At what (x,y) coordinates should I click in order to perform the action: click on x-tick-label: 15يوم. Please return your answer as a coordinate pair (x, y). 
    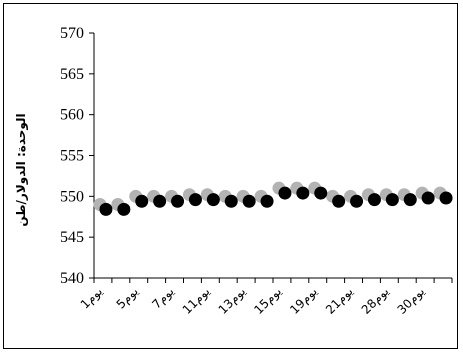
    Looking at the image, I should click on (267, 300).